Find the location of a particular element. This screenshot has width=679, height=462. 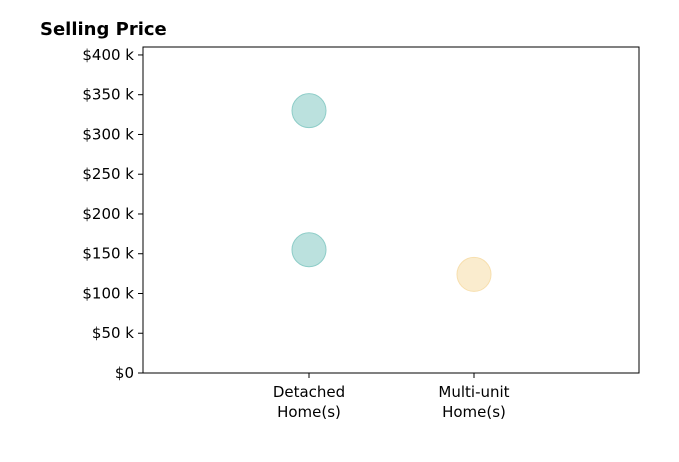

y-tick-label: $100 k is located at coordinates (108, 293).